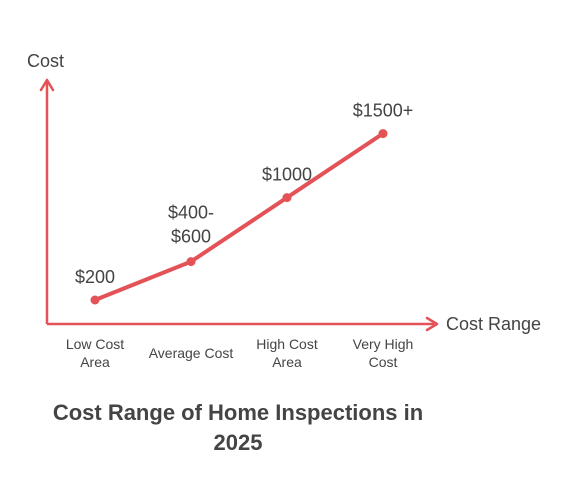  Describe the element at coordinates (45, 187) in the screenshot. I see `y-axis: Cost` at that location.